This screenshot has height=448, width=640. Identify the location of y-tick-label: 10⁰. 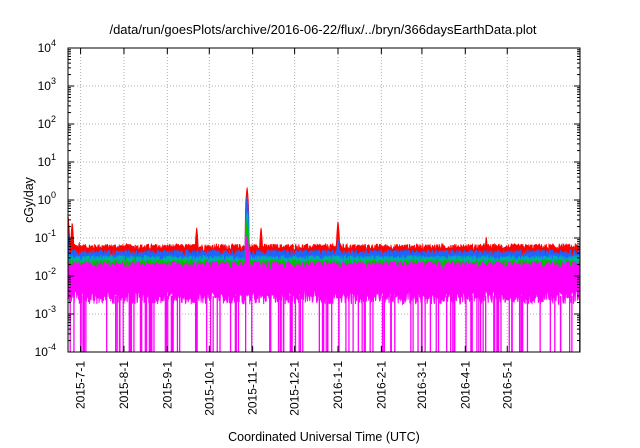
(47, 198).